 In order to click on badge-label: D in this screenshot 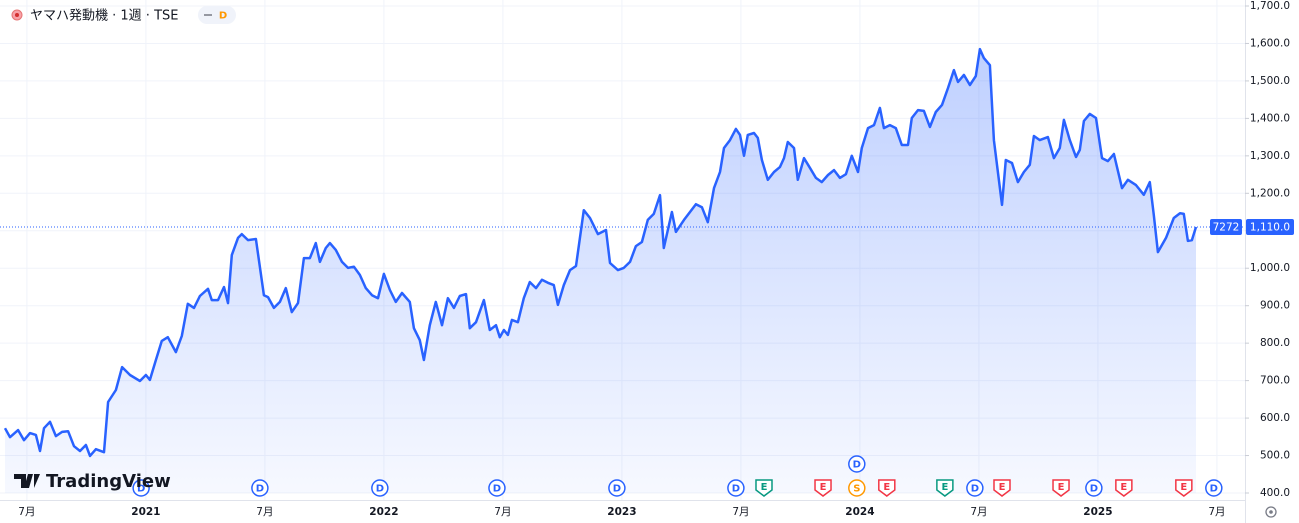, I will do `click(223, 16)`.